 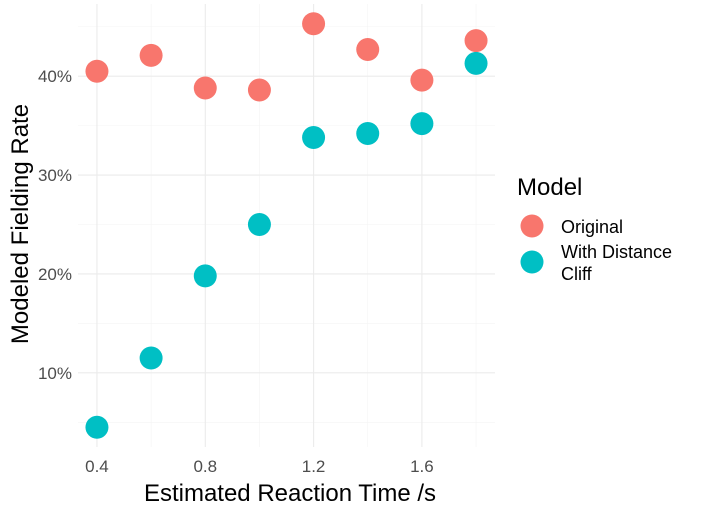 I want to click on legend-title: Model, so click(x=549, y=187).